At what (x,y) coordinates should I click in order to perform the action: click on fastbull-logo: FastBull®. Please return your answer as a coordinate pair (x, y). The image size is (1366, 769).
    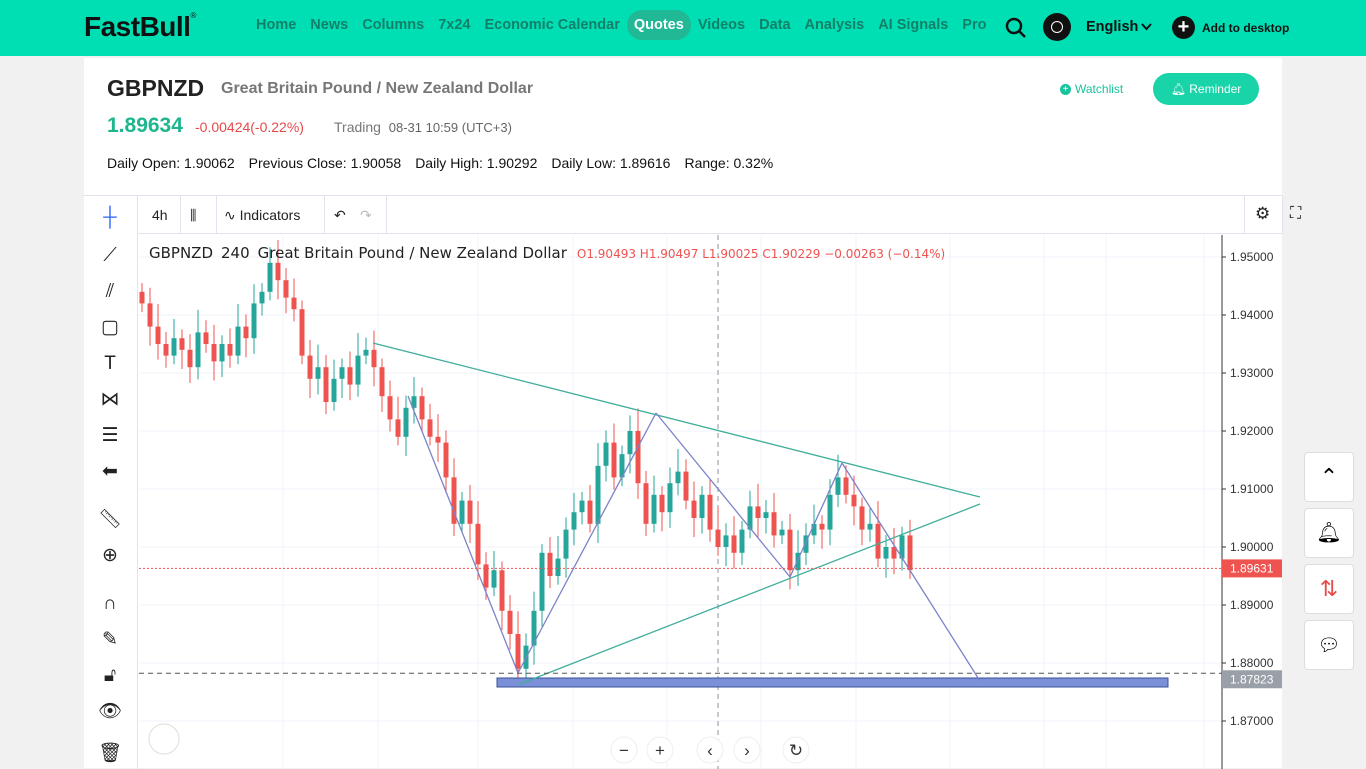
    Looking at the image, I should click on (140, 26).